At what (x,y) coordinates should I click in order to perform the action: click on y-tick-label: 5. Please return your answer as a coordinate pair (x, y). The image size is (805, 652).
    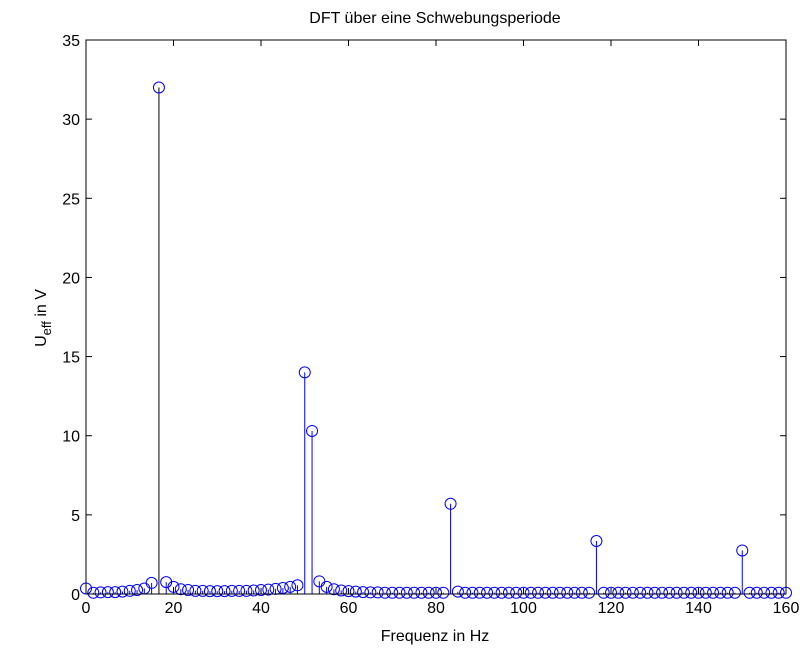
    Looking at the image, I should click on (75, 516).